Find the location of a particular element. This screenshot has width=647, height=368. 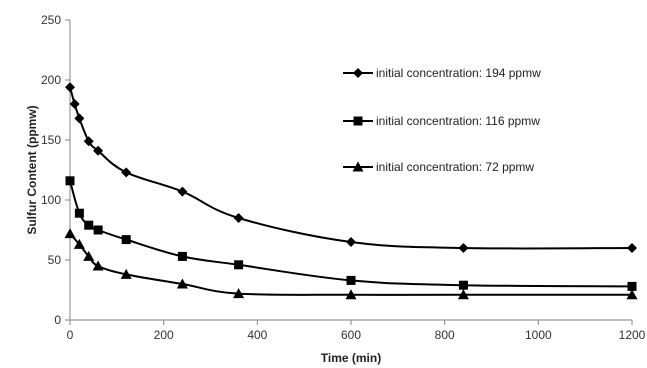

legend-marker-triangle is located at coordinates (358, 166).